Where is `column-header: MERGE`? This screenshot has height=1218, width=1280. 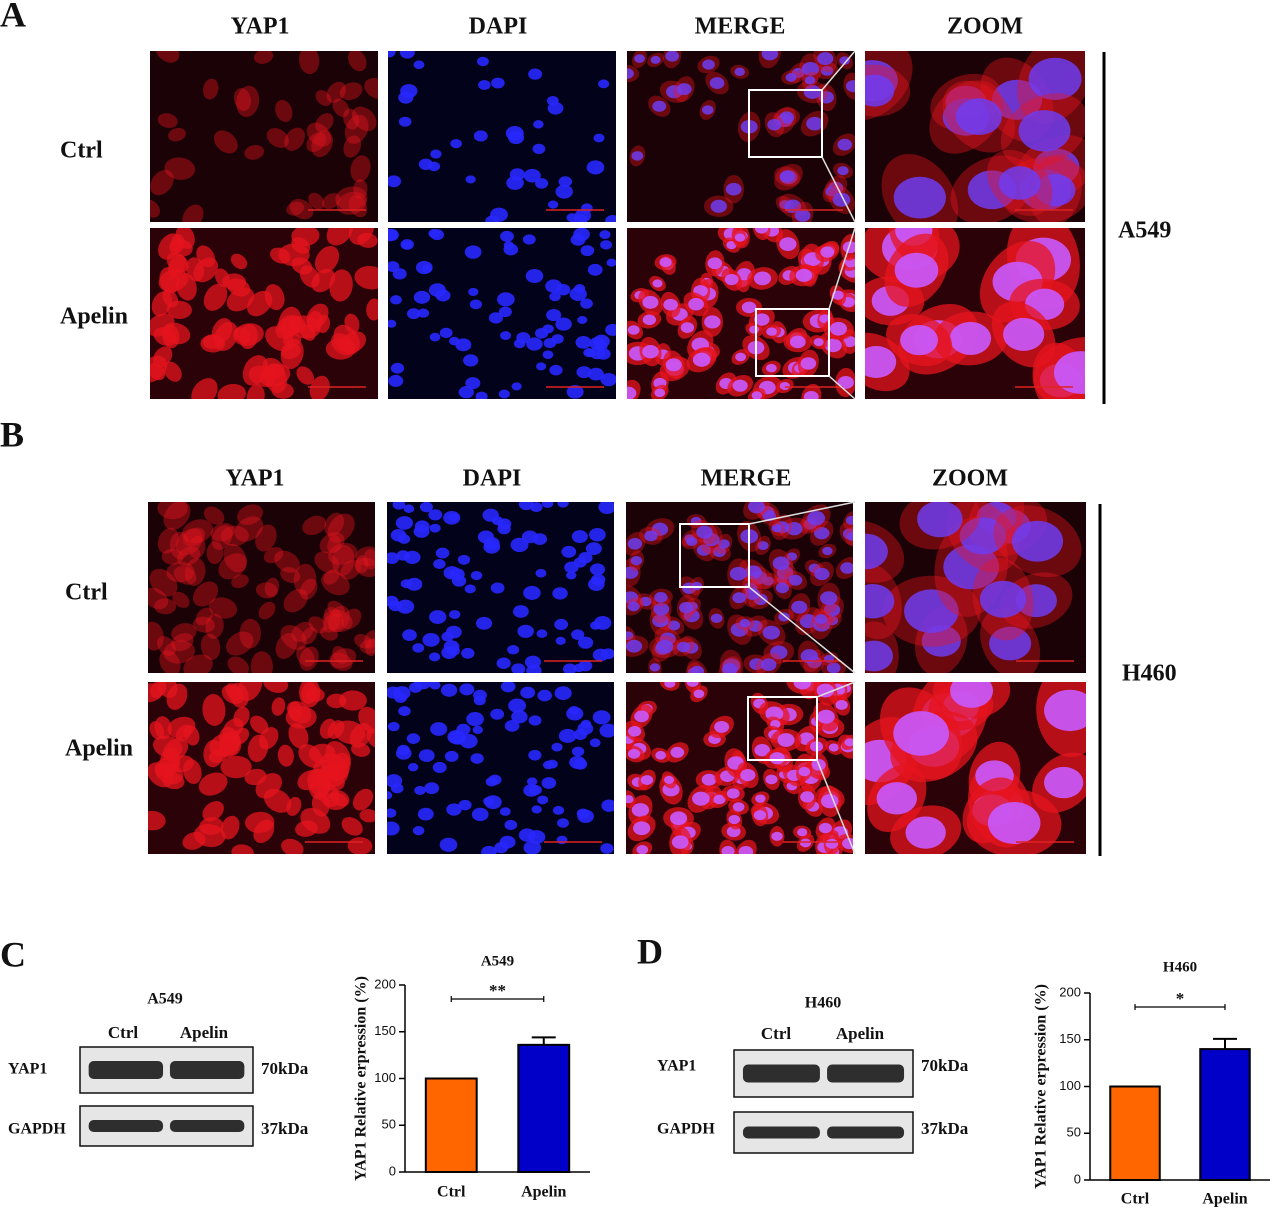
column-header: MERGE is located at coordinates (746, 479).